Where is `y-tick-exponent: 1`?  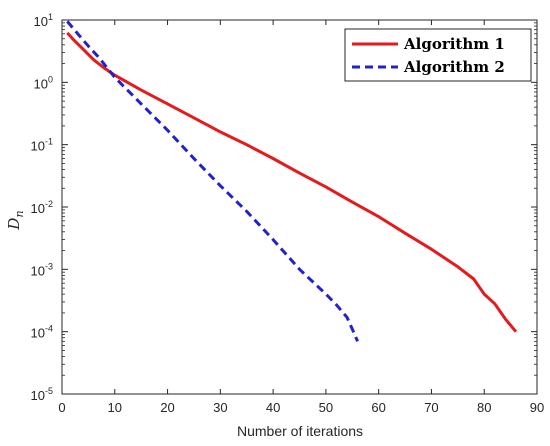
y-tick-exponent: 1 is located at coordinates (50, 17).